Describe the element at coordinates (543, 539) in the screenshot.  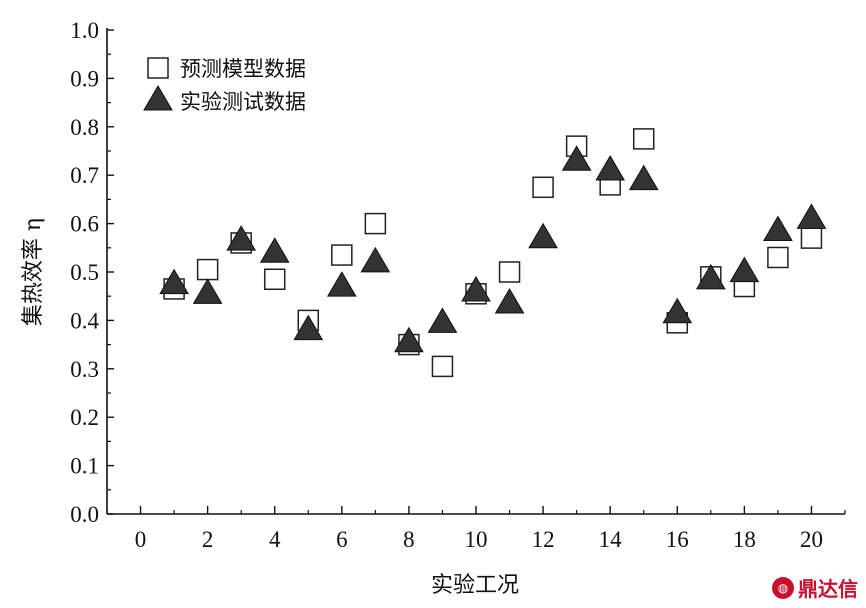
I see `x-tick-label: 12` at that location.